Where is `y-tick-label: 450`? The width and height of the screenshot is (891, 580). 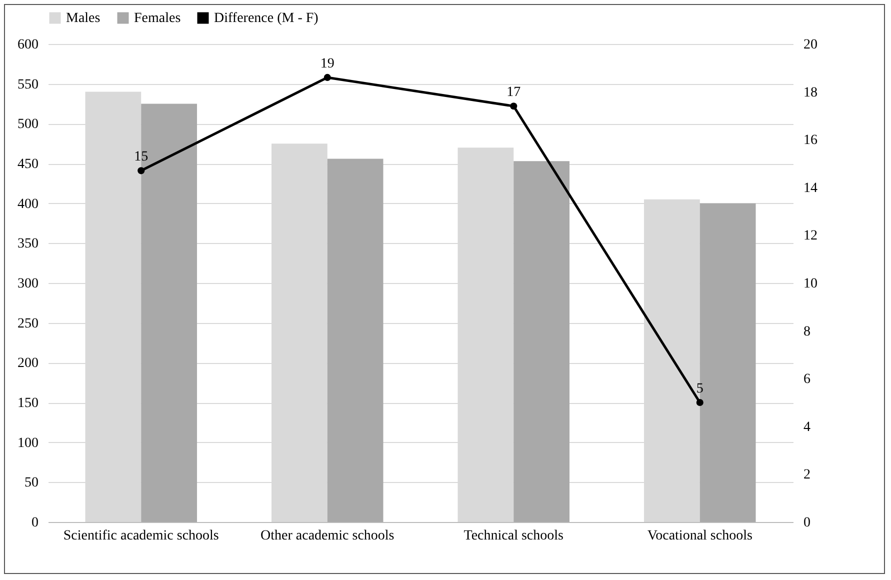 y-tick-label: 450 is located at coordinates (28, 164).